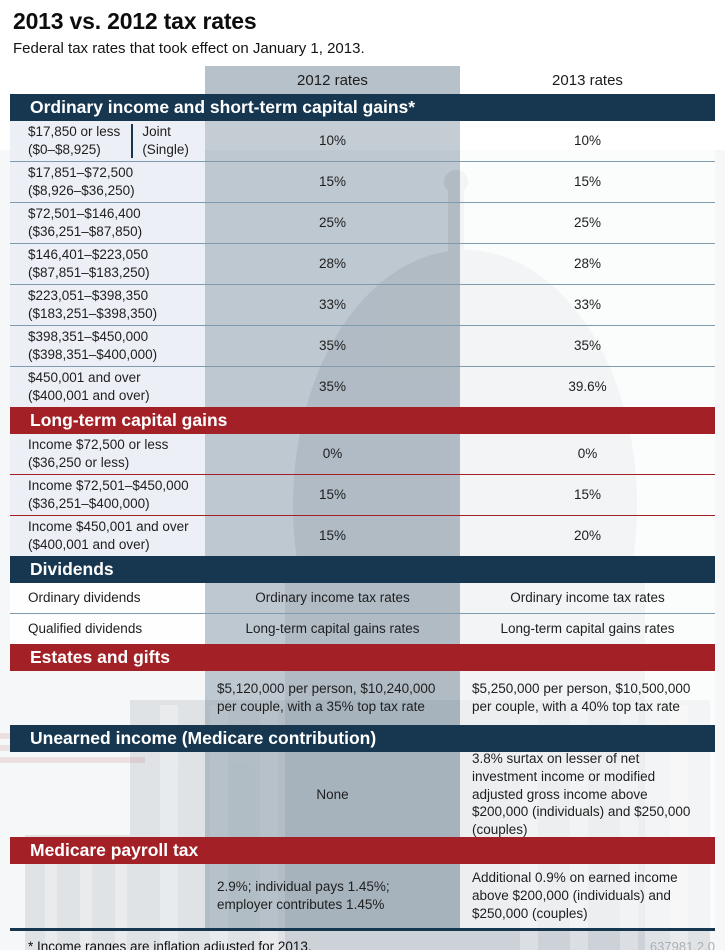  What do you see at coordinates (85, 629) in the screenshot?
I see `label-line: Qualified dividends` at bounding box center [85, 629].